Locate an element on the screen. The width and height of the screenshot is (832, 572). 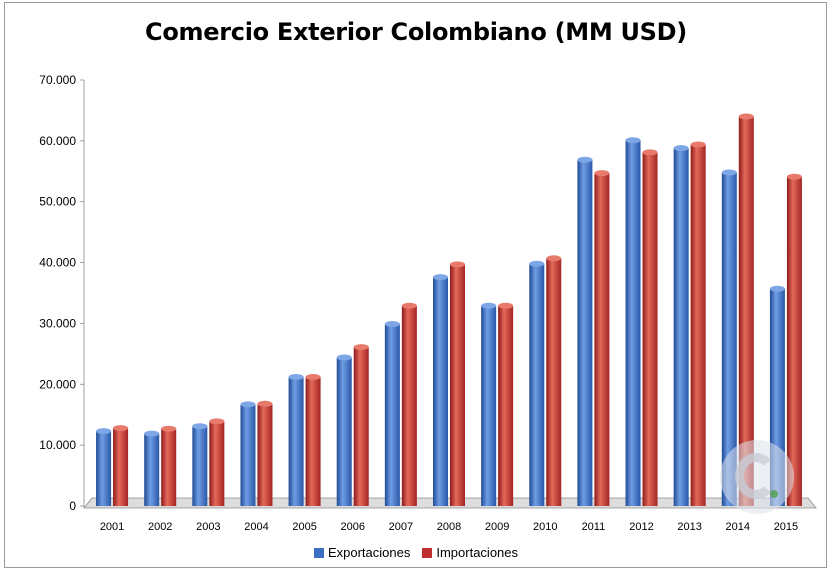
bar-importaciones-2012 is located at coordinates (650, 328).